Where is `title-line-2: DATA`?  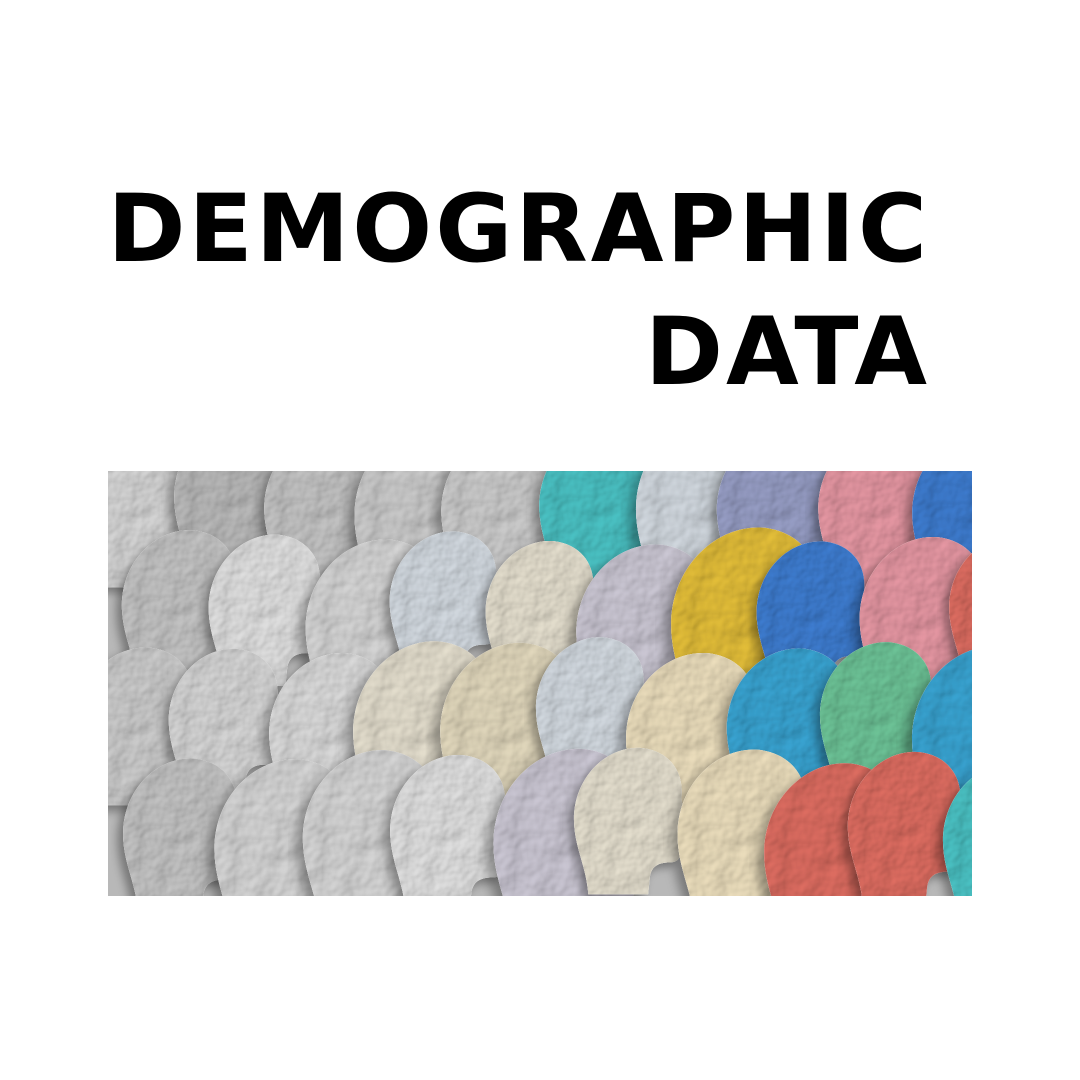 title-line-2: DATA is located at coordinates (787, 353).